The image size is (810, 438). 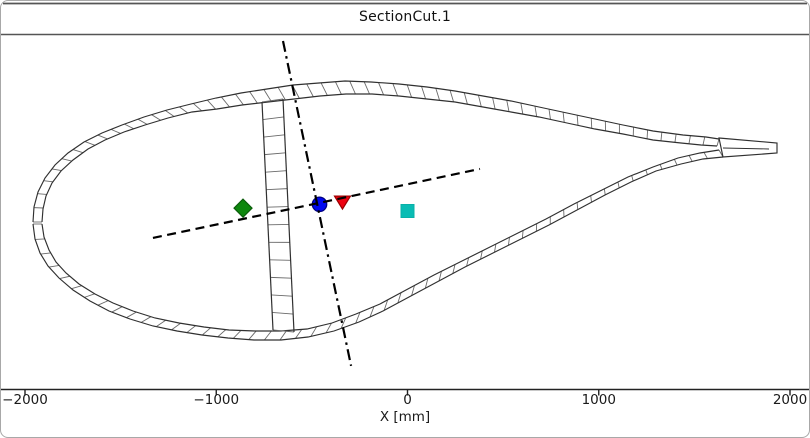 I want to click on x-tick-label: 0, so click(x=407, y=400).